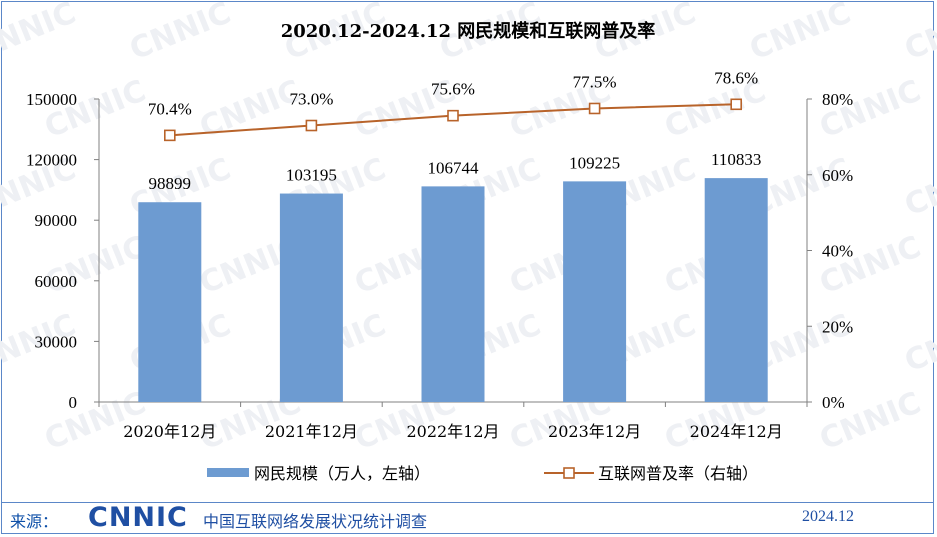 The width and height of the screenshot is (937, 537). Describe the element at coordinates (454, 167) in the screenshot. I see `bar-value-label: 106744` at that location.